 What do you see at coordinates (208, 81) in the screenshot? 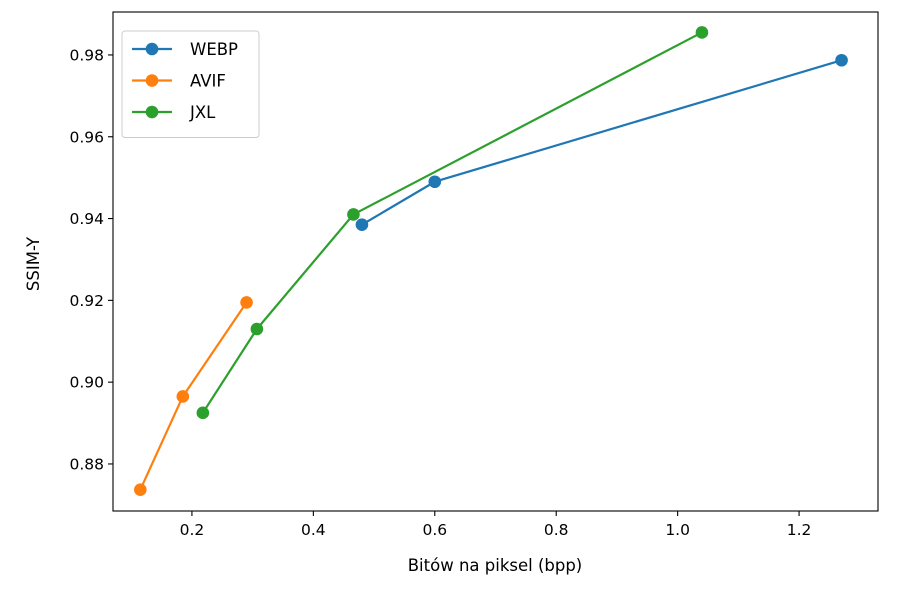
I see `legend-label-avif: AVIF` at bounding box center [208, 81].